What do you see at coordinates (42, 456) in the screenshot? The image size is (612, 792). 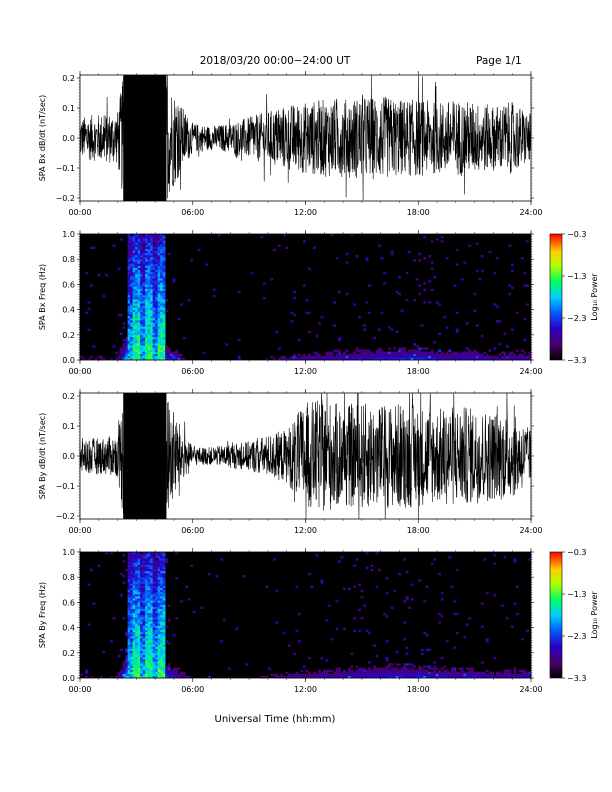 I see `y-axis-label: SPA By dB/dt (nT/sec)` at bounding box center [42, 456].